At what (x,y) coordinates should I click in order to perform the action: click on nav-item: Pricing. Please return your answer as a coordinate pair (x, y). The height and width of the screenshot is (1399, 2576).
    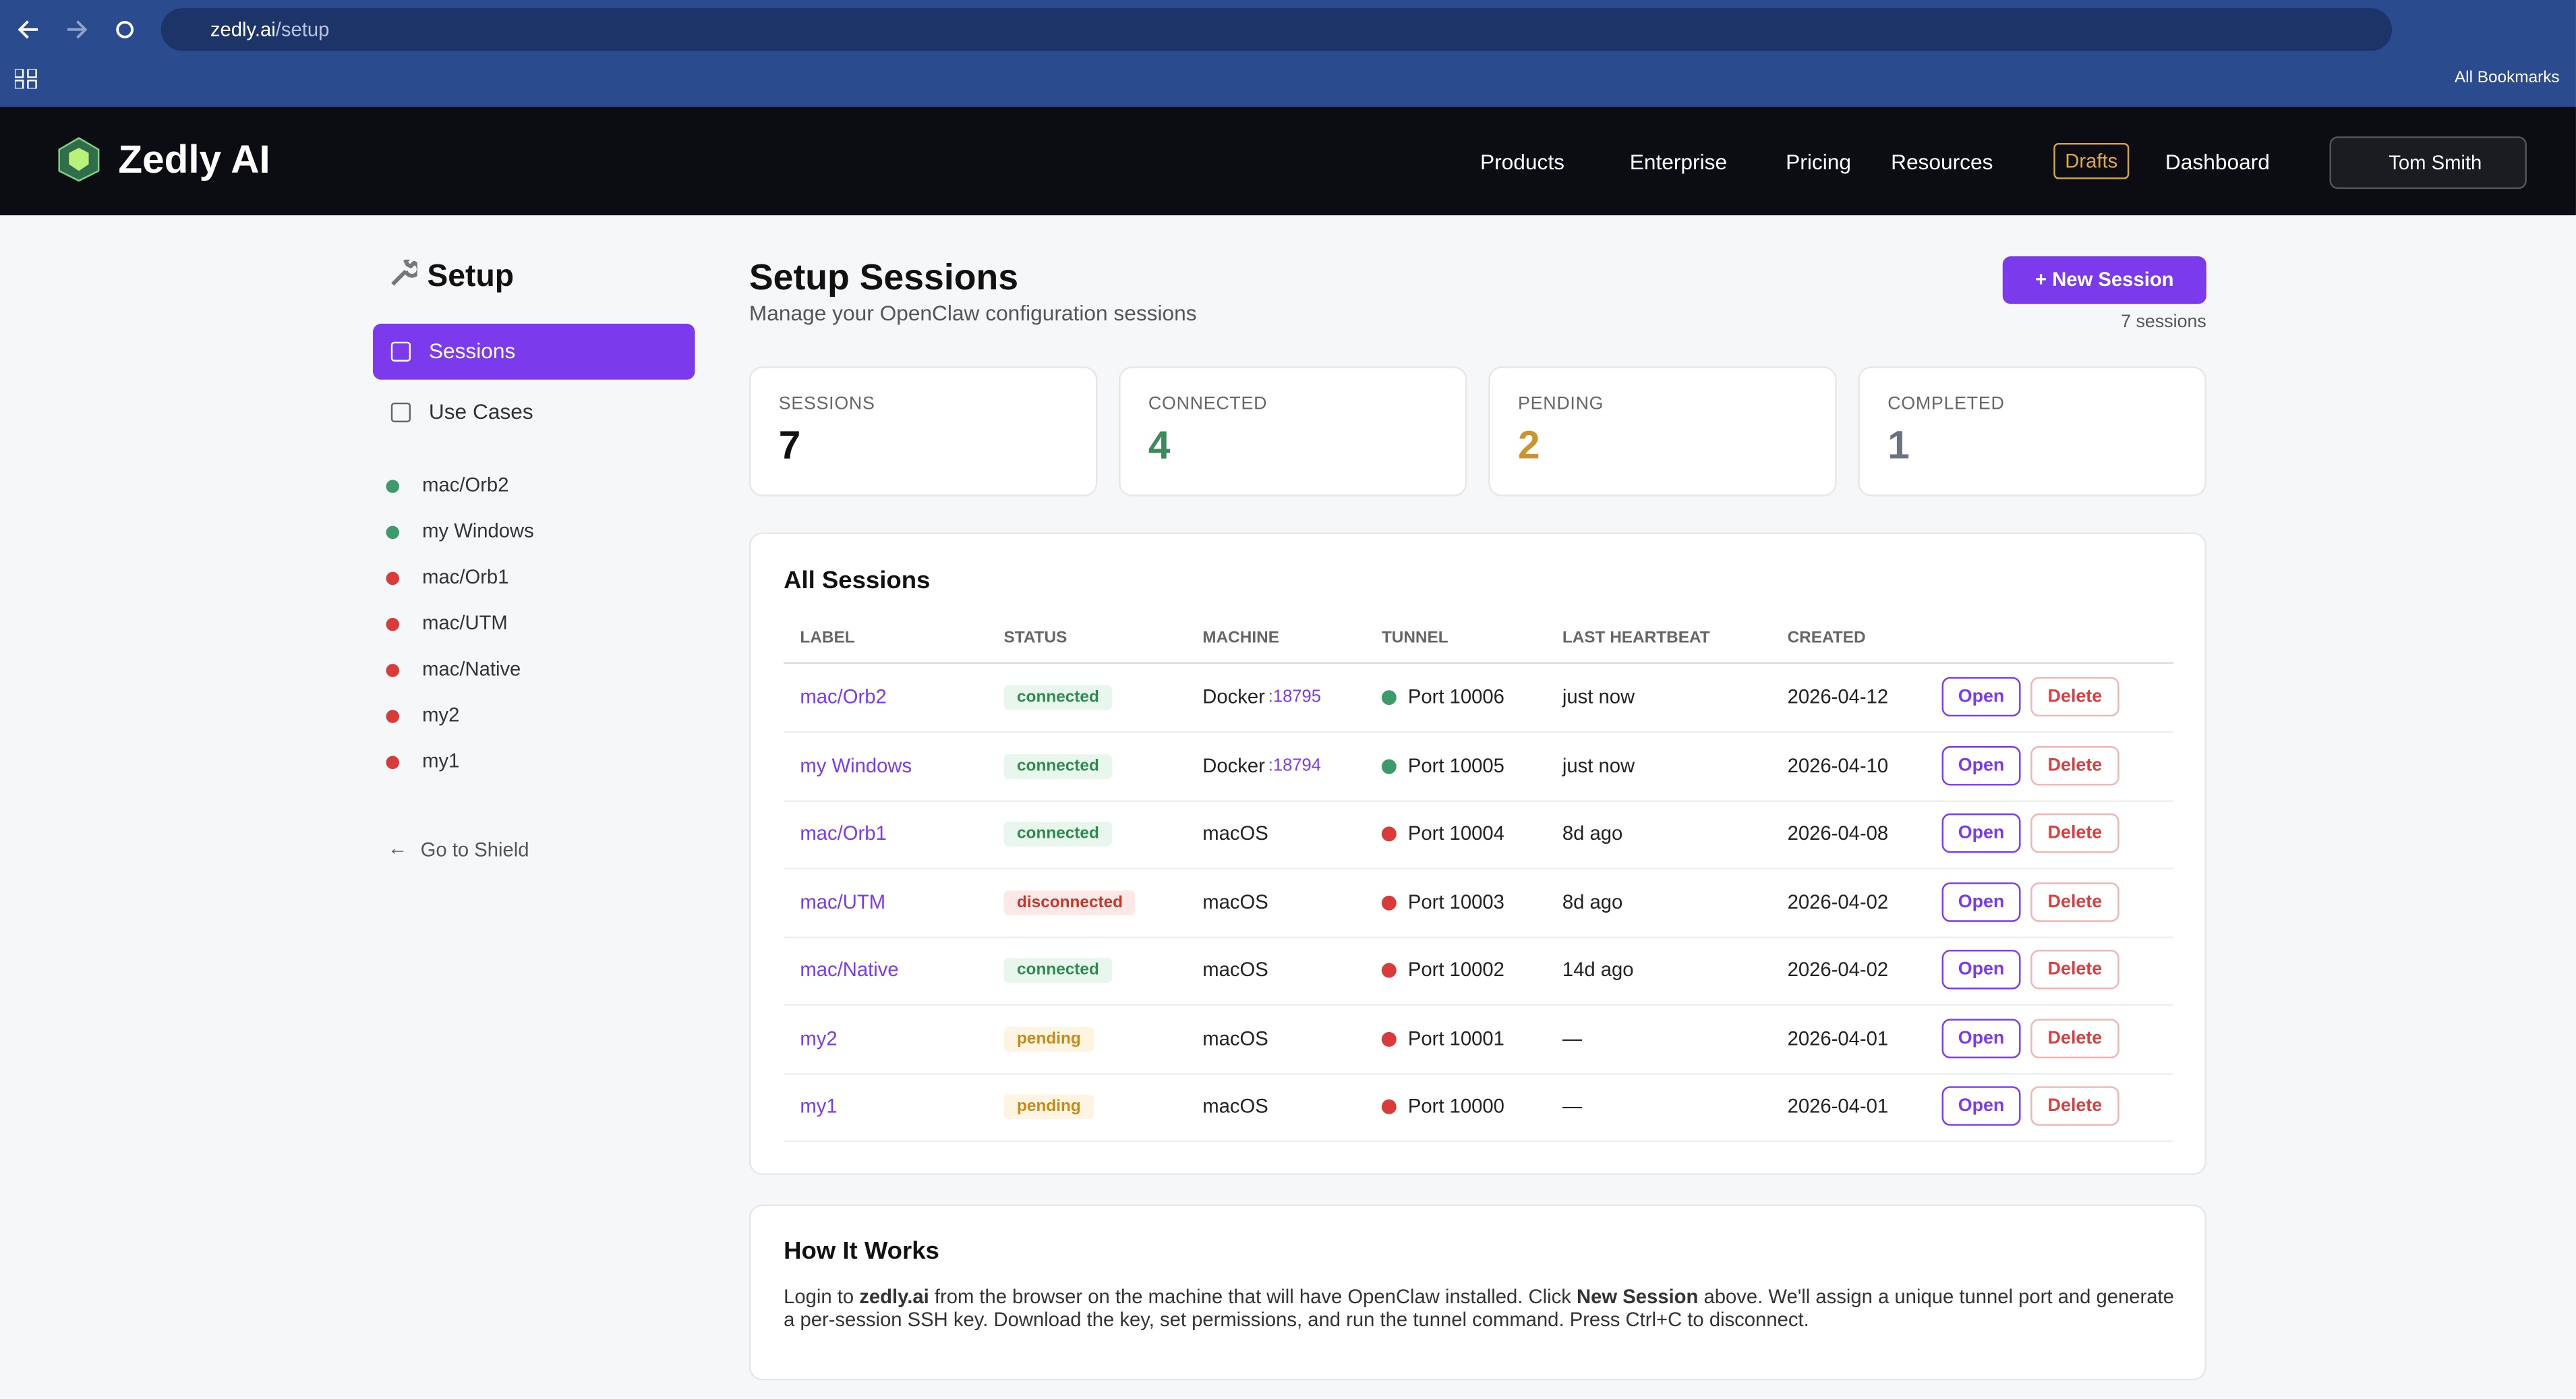
    Looking at the image, I should click on (1819, 162).